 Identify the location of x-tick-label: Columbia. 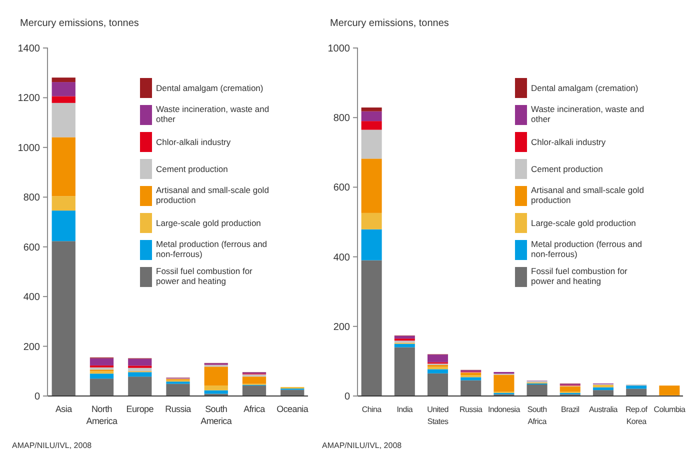
(670, 409).